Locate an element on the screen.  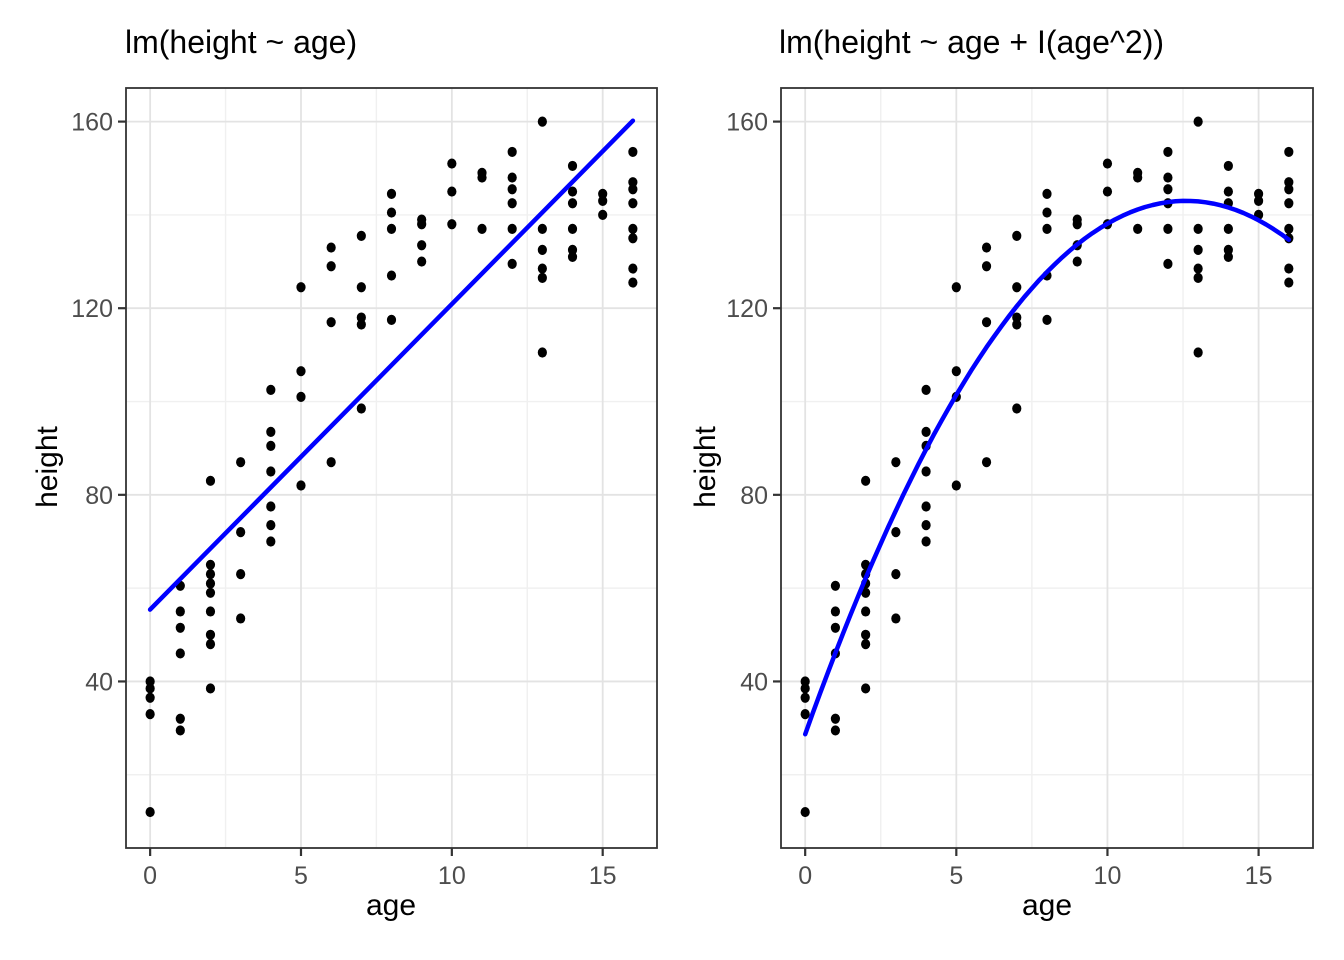
x-tick-label: 15 is located at coordinates (1259, 876).